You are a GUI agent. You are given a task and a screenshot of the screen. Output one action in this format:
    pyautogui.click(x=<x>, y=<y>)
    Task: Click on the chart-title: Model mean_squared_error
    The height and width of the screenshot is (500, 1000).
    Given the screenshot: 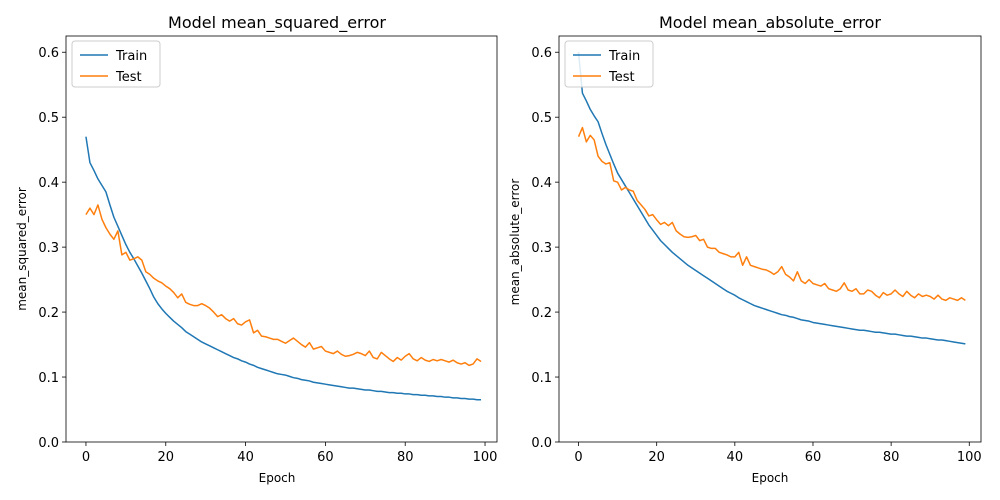 What is the action you would take?
    pyautogui.click(x=277, y=23)
    